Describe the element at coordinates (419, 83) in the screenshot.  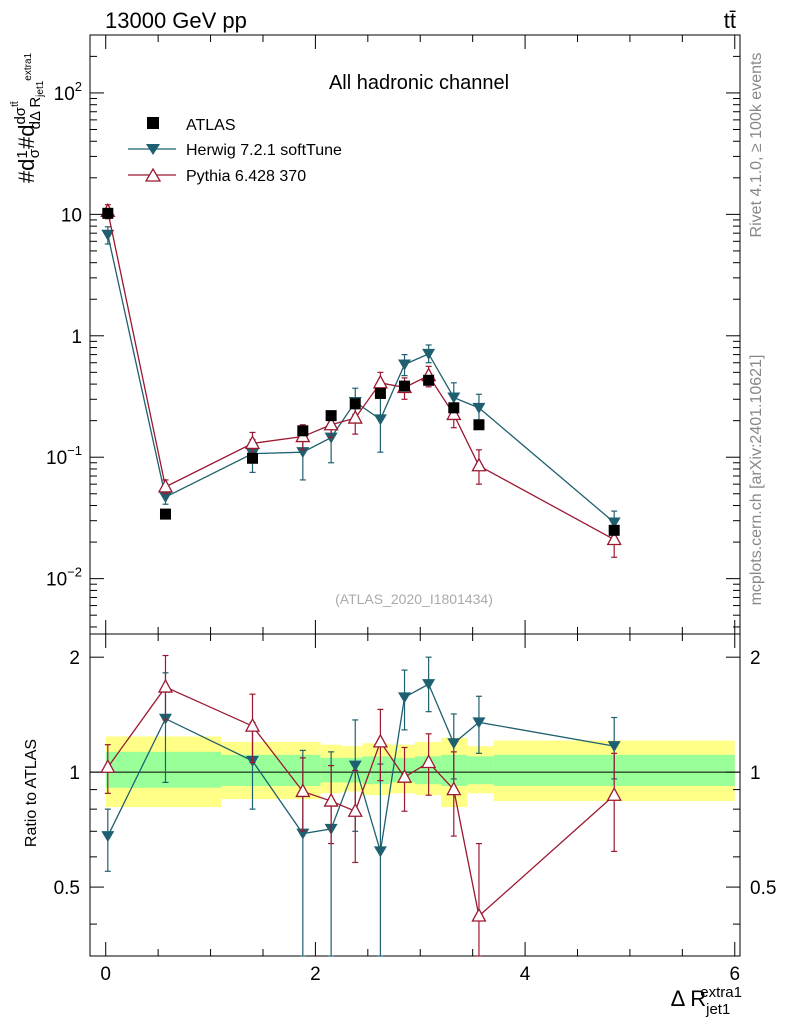
I see `chart-title: All hadronic channel` at that location.